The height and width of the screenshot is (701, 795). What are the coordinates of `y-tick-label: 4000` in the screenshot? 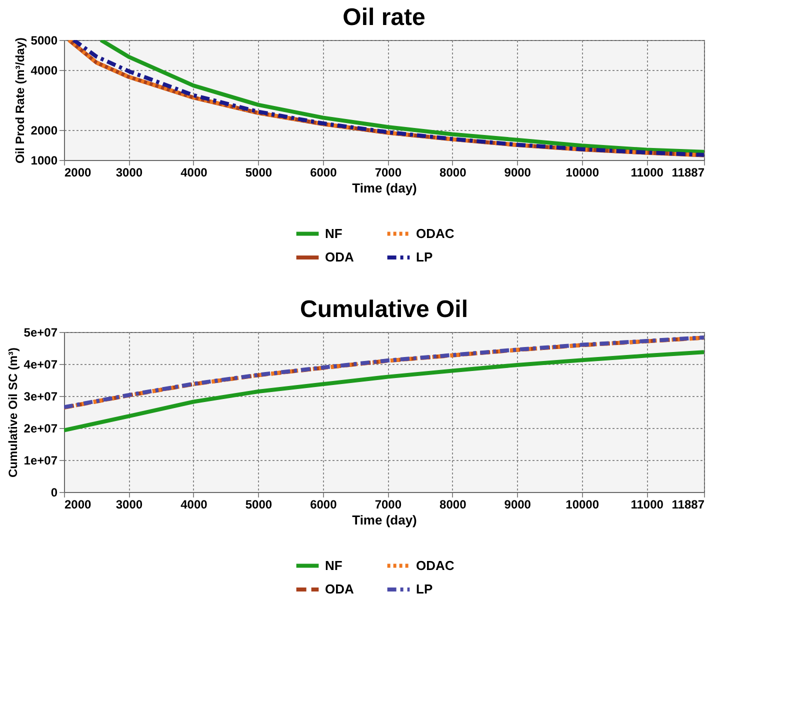 It's located at (44, 71).